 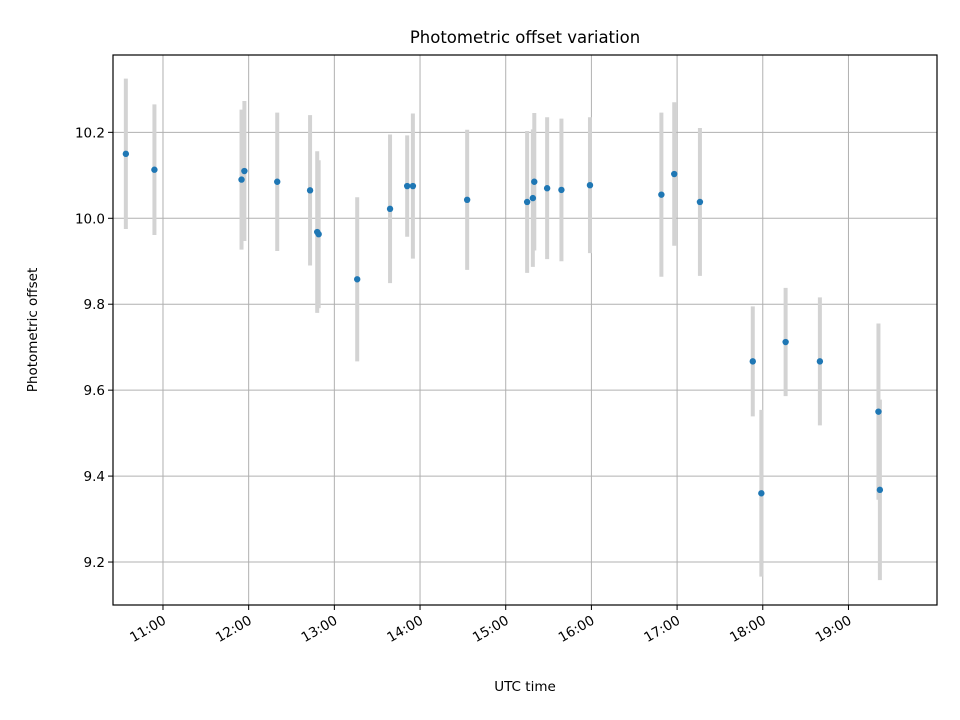 I want to click on y-axis-label: Photometric offset, so click(x=33, y=330).